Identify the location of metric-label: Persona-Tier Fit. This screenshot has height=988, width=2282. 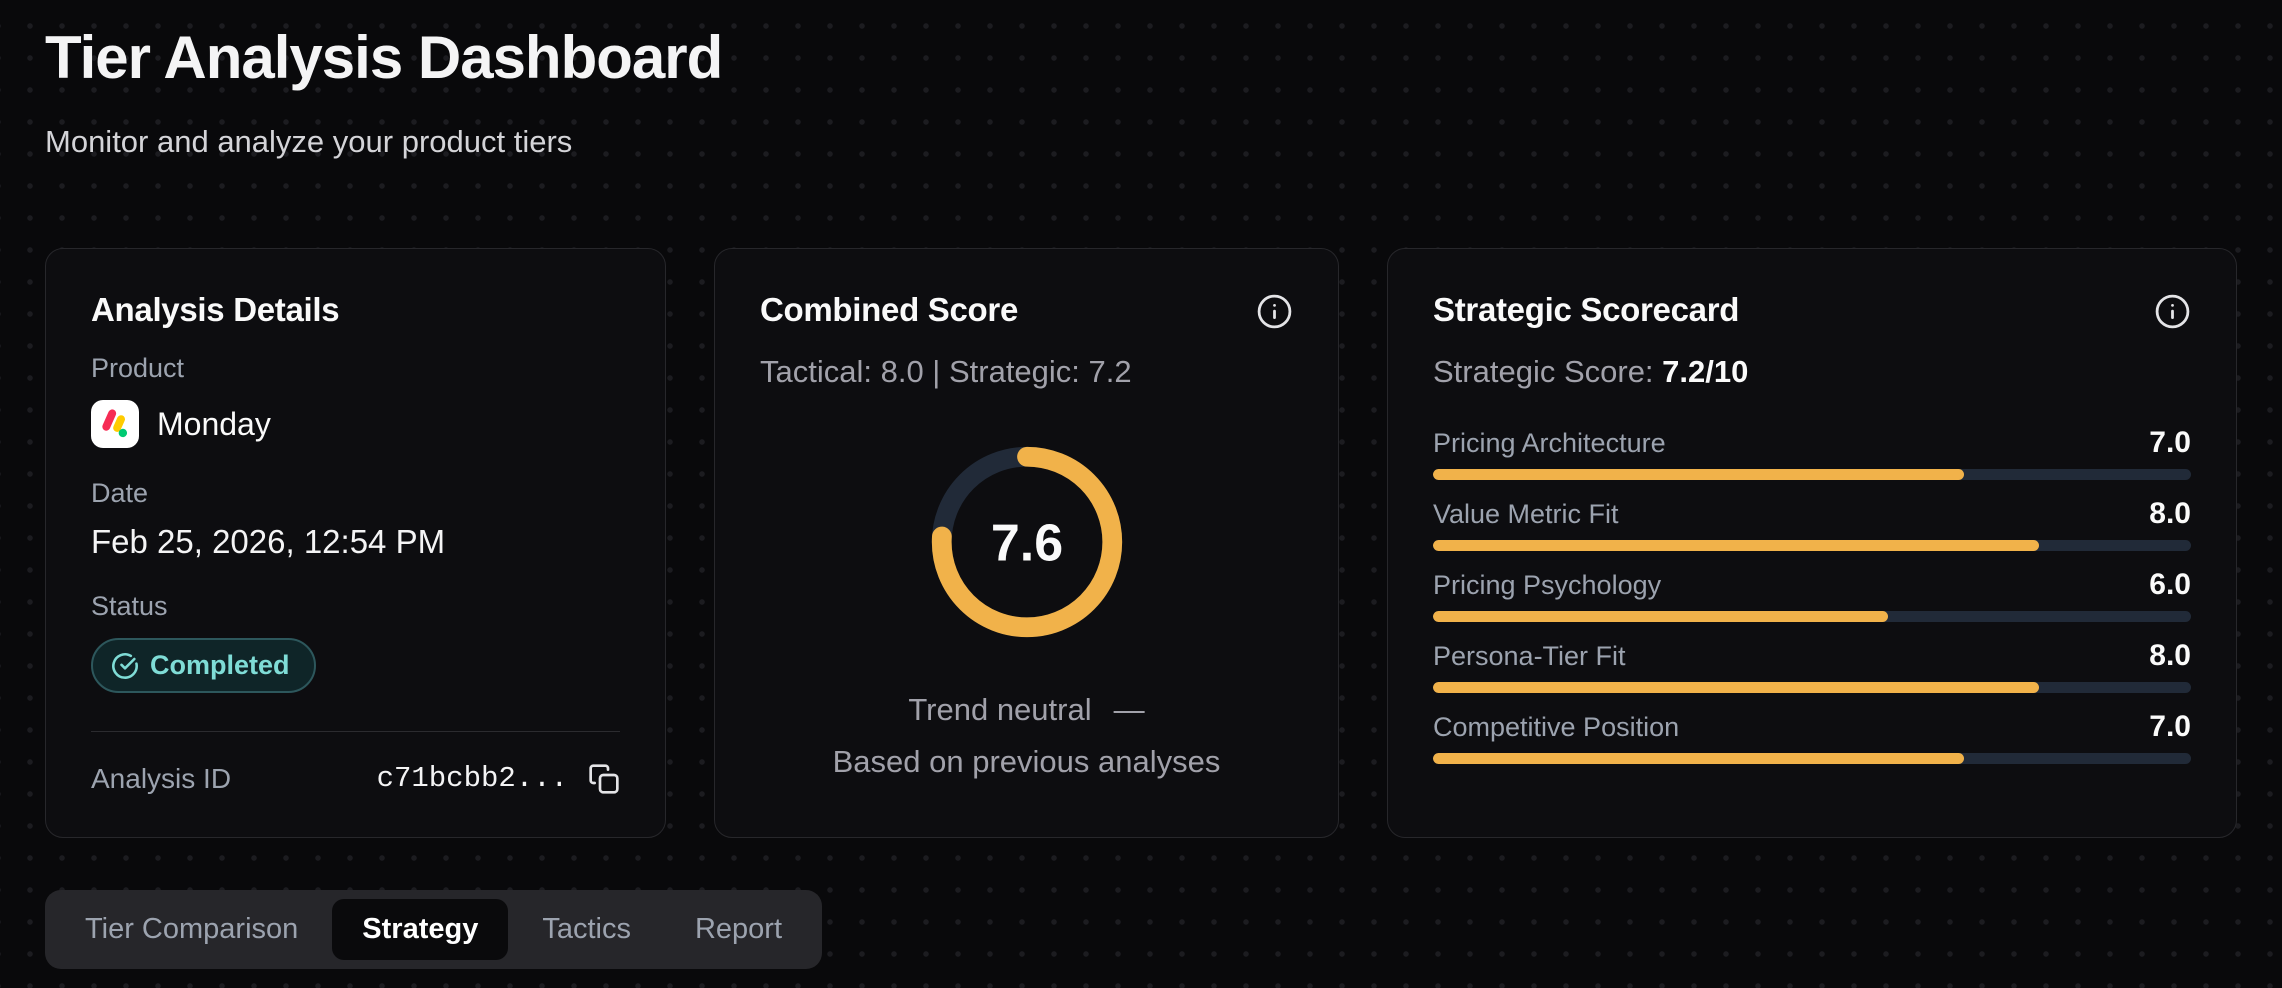
(1529, 656).